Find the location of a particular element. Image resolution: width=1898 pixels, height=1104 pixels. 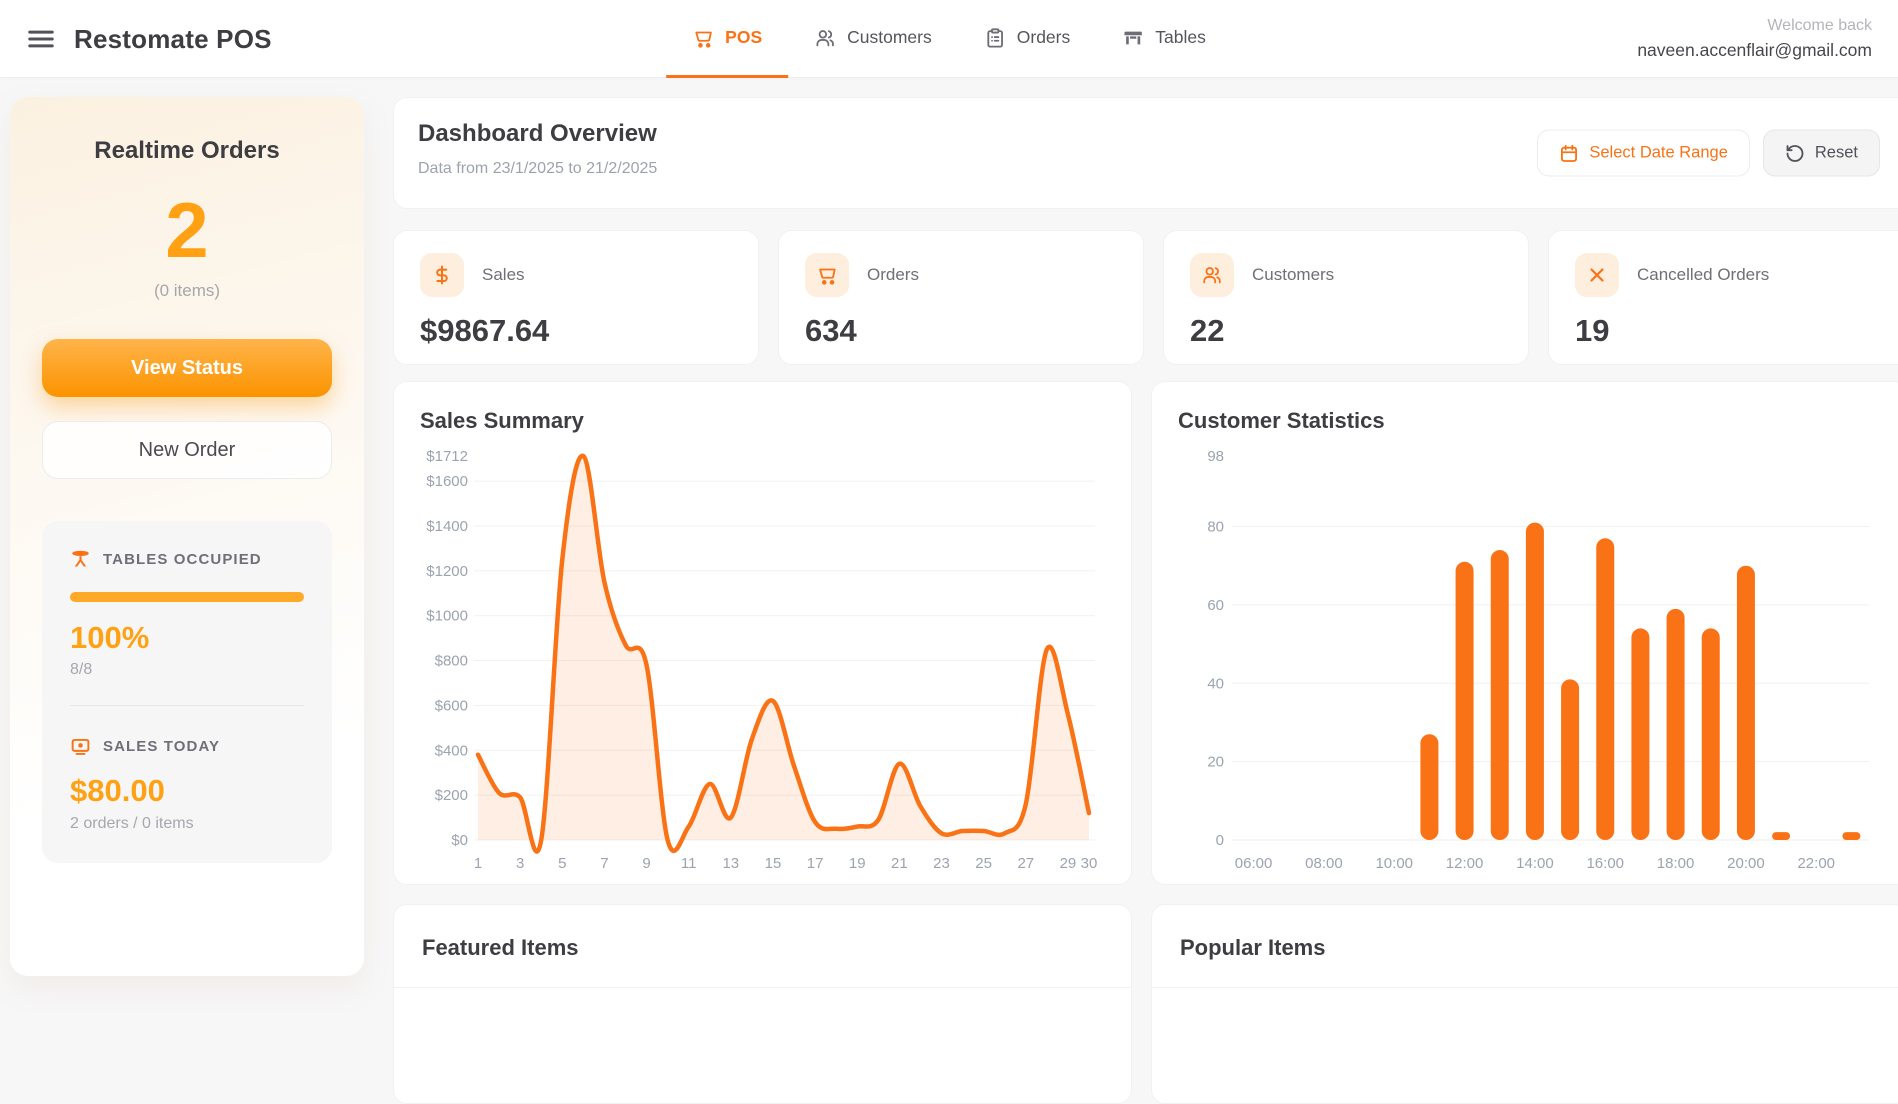

sidebar-title: Realtime Orders is located at coordinates (187, 150).